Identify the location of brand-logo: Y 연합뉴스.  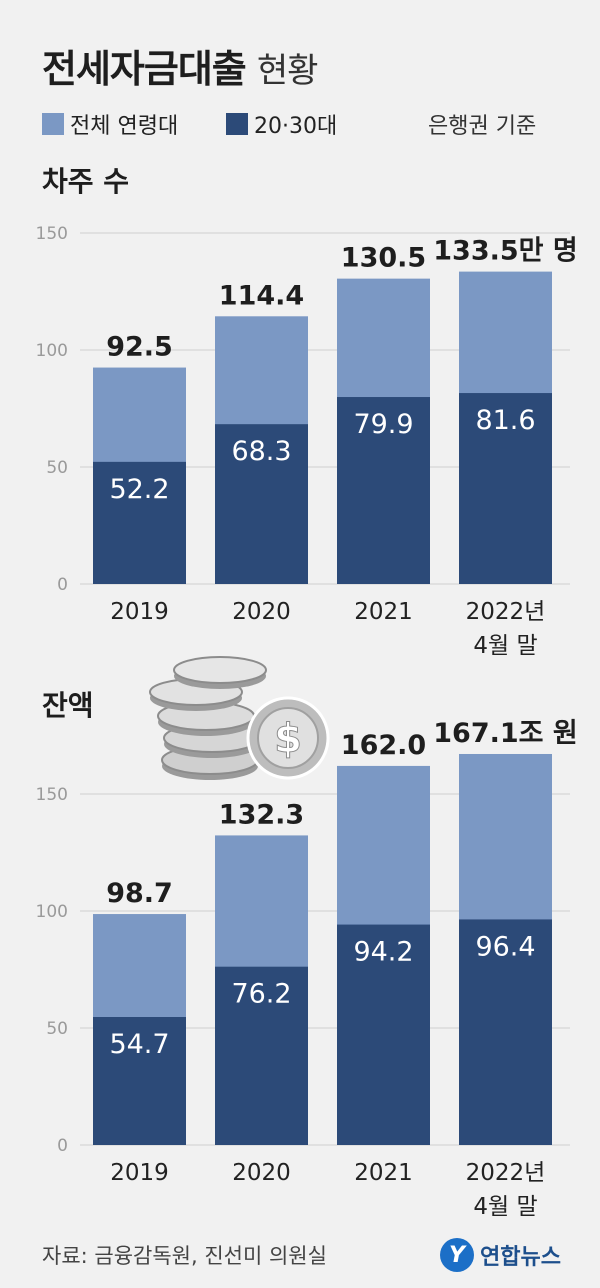
(500, 1255).